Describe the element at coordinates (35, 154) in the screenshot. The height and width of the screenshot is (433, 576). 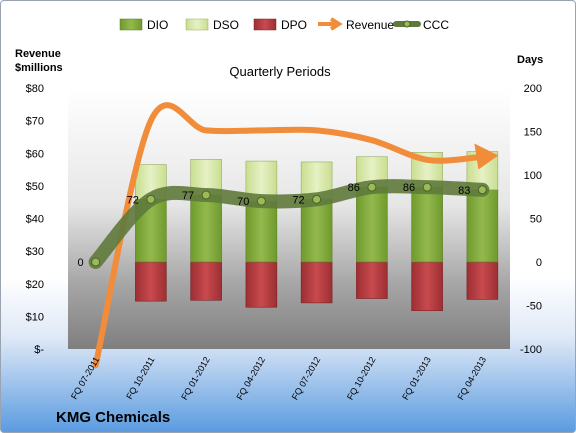
I see `left-tick-label: $60` at that location.